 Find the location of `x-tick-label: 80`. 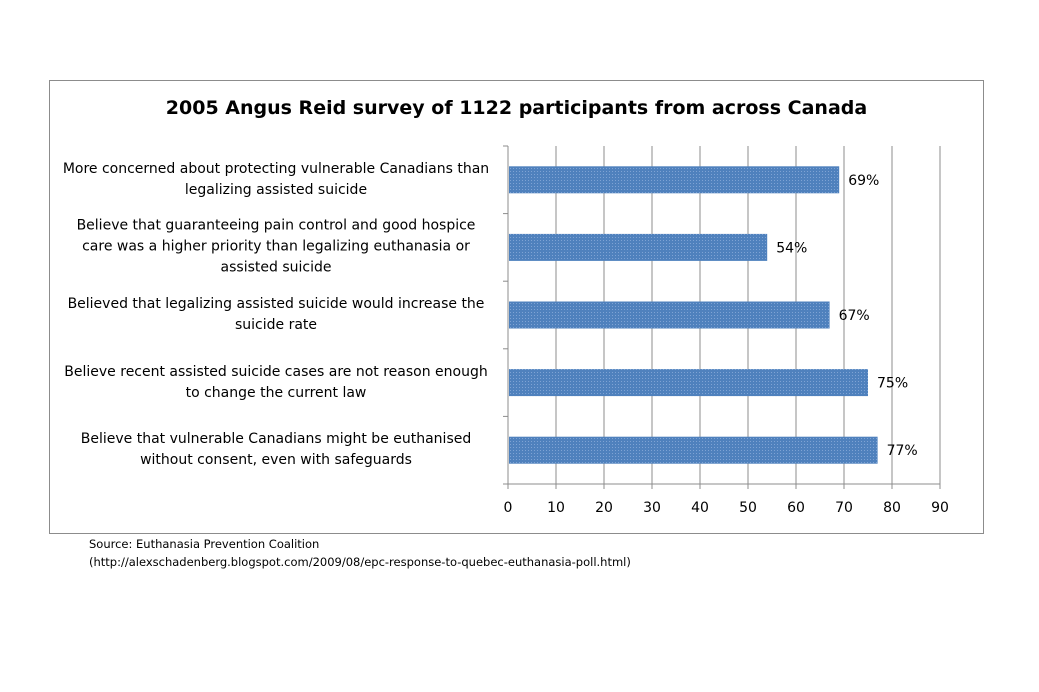

x-tick-label: 80 is located at coordinates (892, 508).